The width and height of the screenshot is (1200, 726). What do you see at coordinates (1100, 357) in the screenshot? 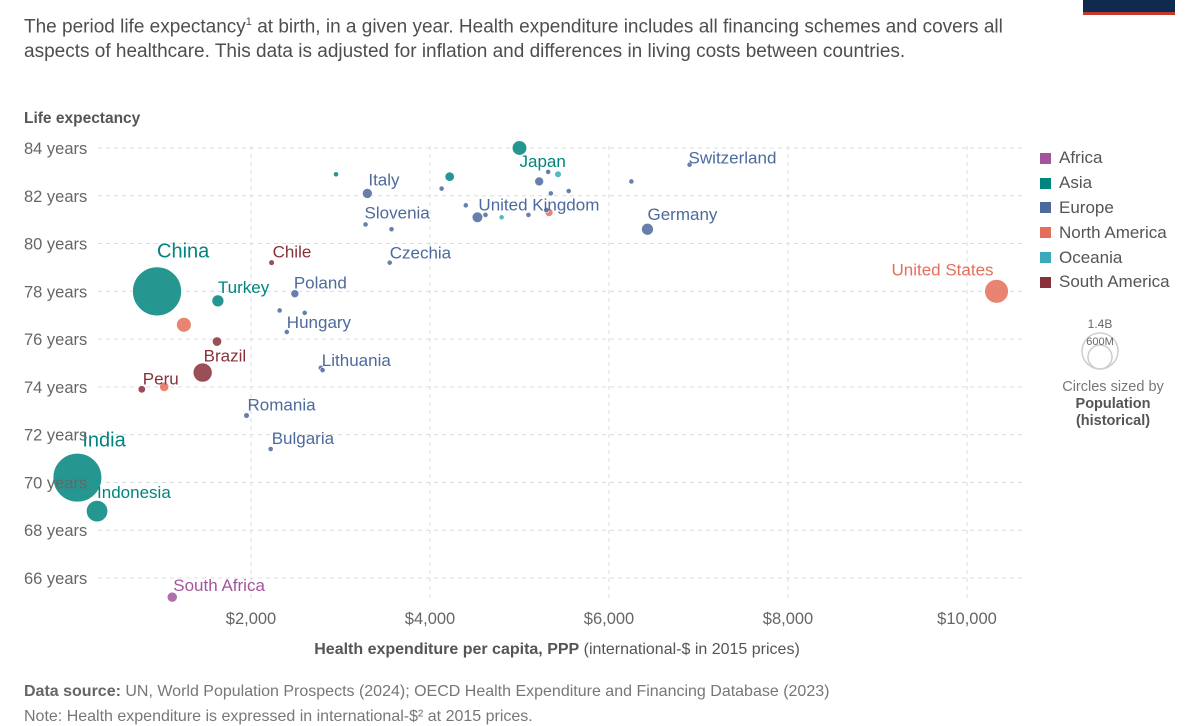
I see `size-circle-small` at bounding box center [1100, 357].